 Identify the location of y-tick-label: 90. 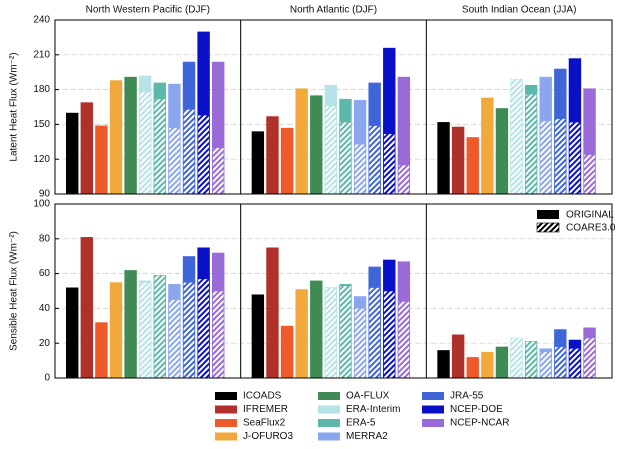
(45, 194).